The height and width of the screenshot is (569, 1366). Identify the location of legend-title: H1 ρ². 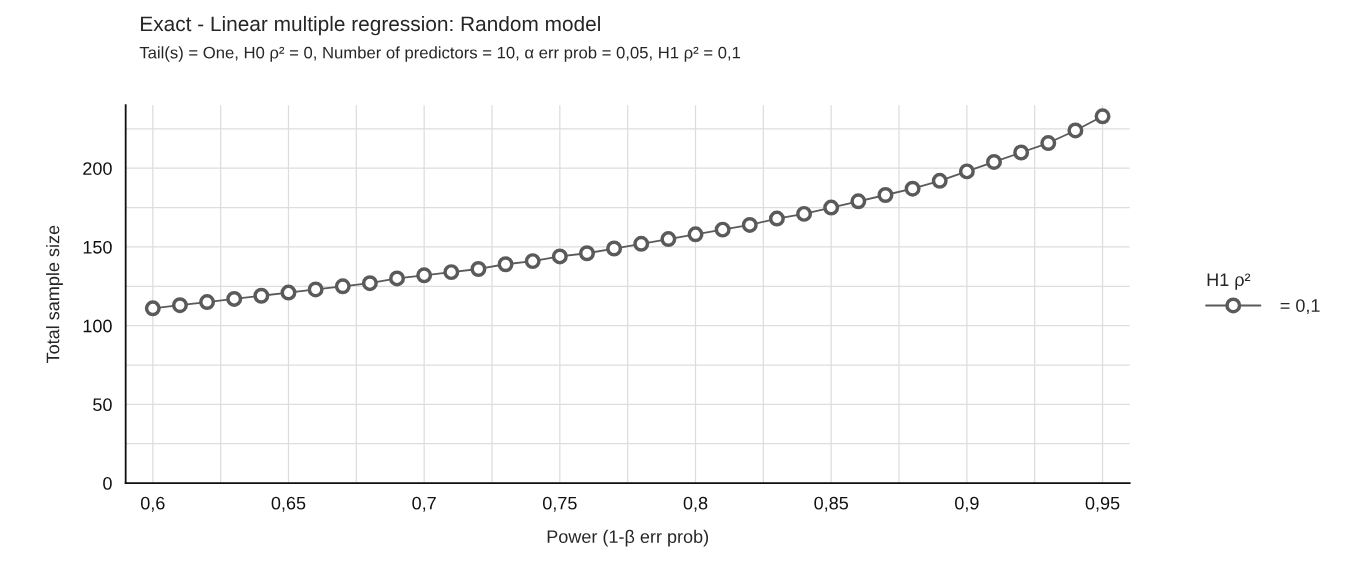
(1229, 281).